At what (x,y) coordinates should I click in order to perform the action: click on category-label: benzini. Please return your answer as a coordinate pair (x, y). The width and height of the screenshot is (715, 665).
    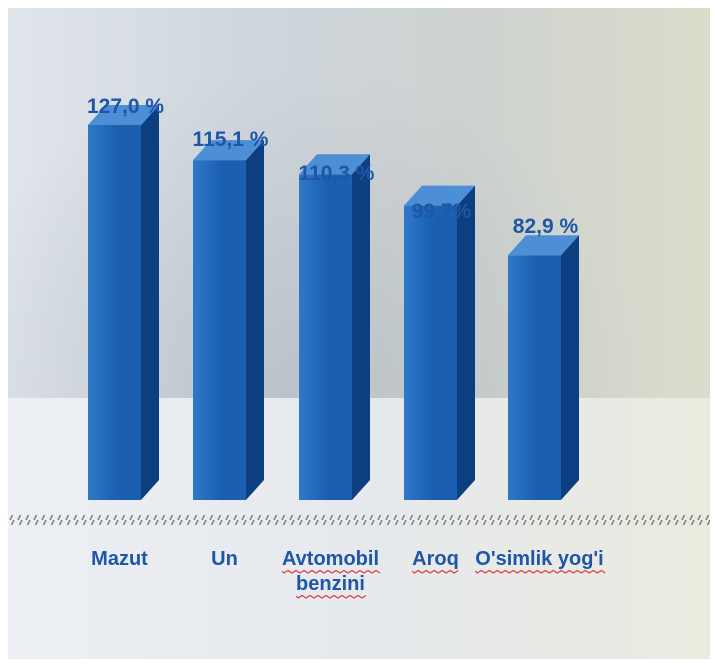
    Looking at the image, I should click on (330, 584).